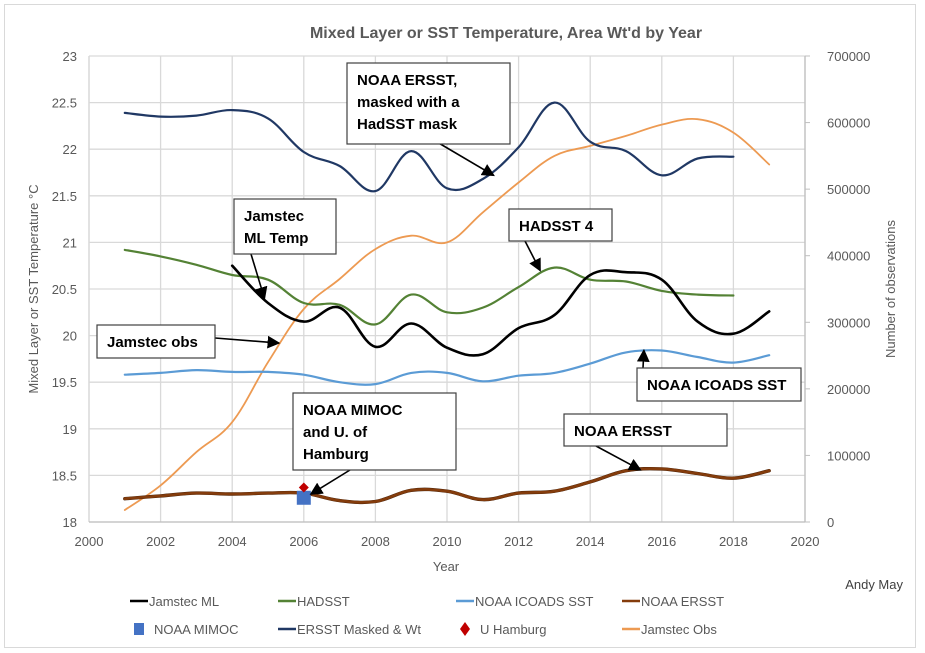  What do you see at coordinates (303, 541) in the screenshot?
I see `x-tick-label: 2006` at bounding box center [303, 541].